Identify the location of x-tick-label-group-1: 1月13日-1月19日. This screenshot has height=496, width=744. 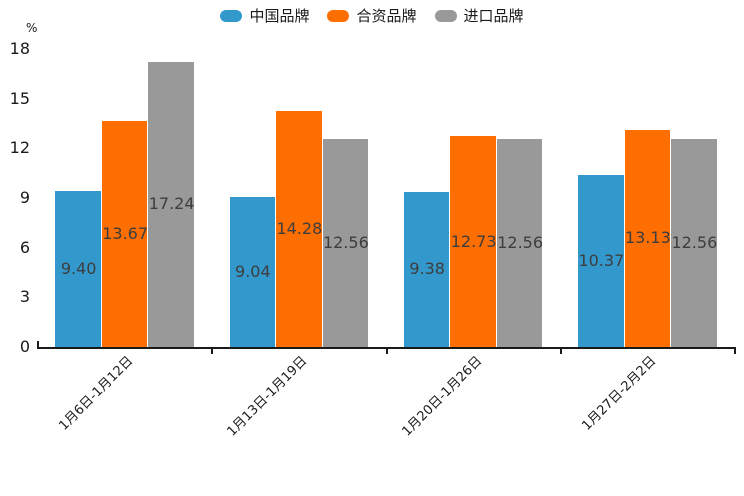
(267, 396).